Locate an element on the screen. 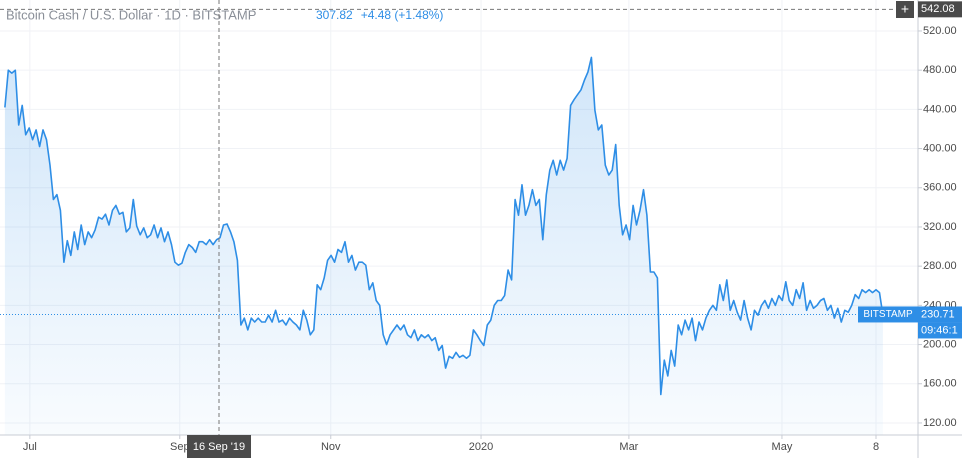  exchange-box is located at coordinates (888, 314).